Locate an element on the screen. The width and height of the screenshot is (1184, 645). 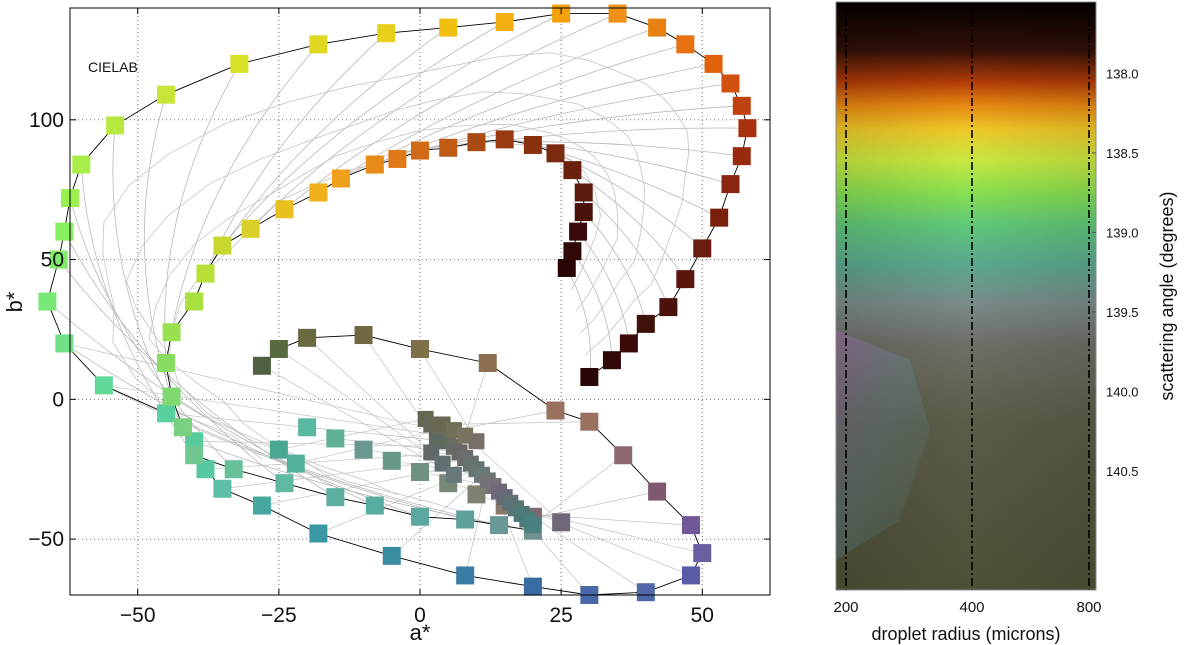
x-axis-label-radius: droplet radius (microns) is located at coordinates (965, 634).